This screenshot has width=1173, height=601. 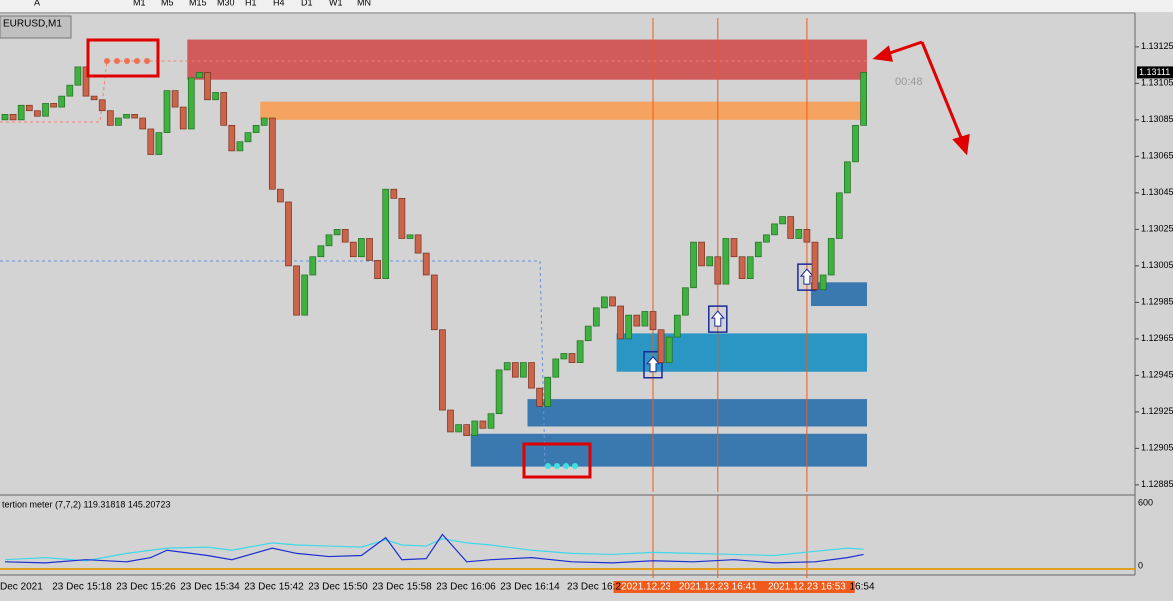 What do you see at coordinates (336, 3) in the screenshot?
I see `toolbar-item: W1` at bounding box center [336, 3].